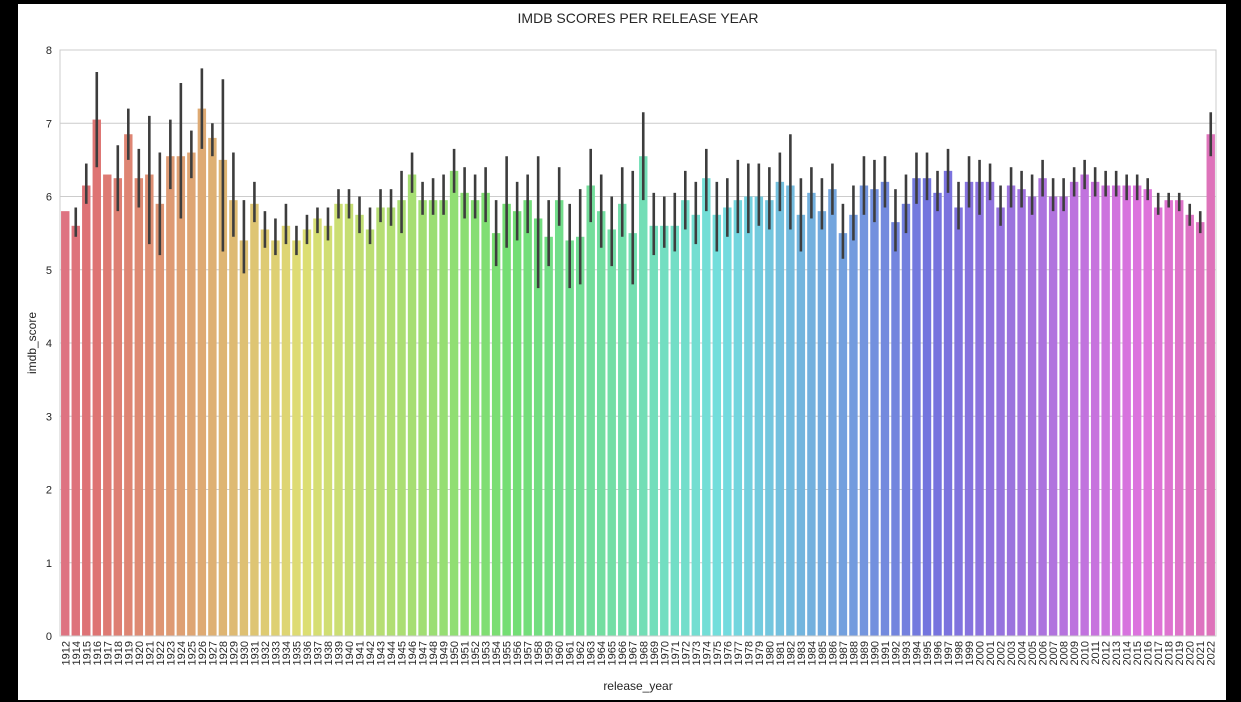 This screenshot has width=1241, height=702. What do you see at coordinates (981, 653) in the screenshot?
I see `x-tick-label: 2000` at bounding box center [981, 653].